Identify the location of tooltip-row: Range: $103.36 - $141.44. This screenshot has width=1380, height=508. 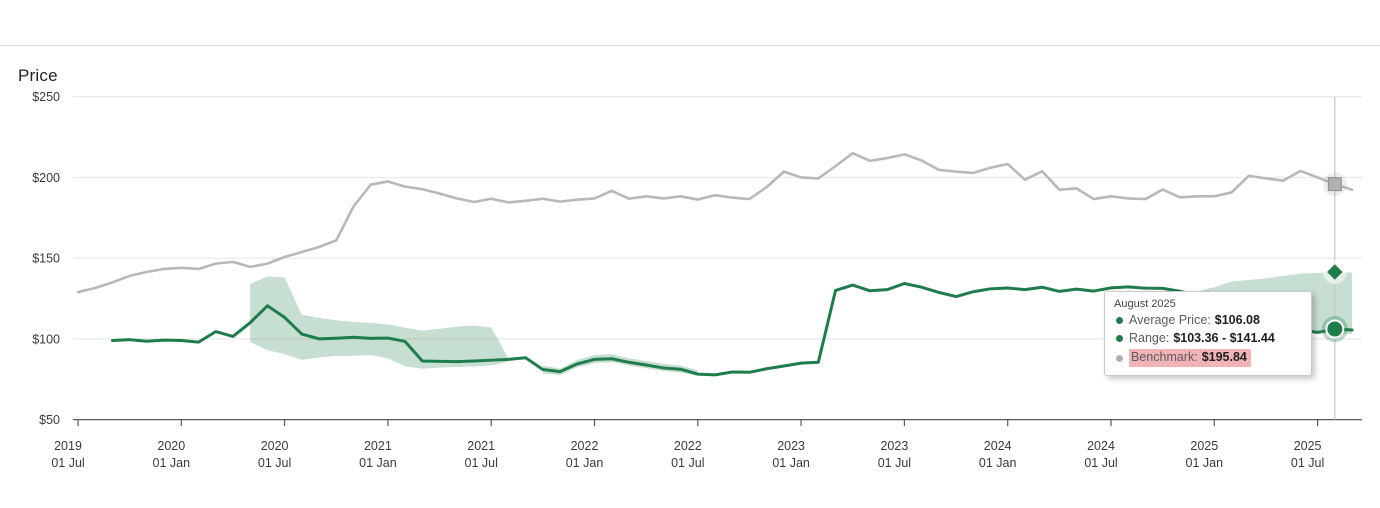
(1208, 338).